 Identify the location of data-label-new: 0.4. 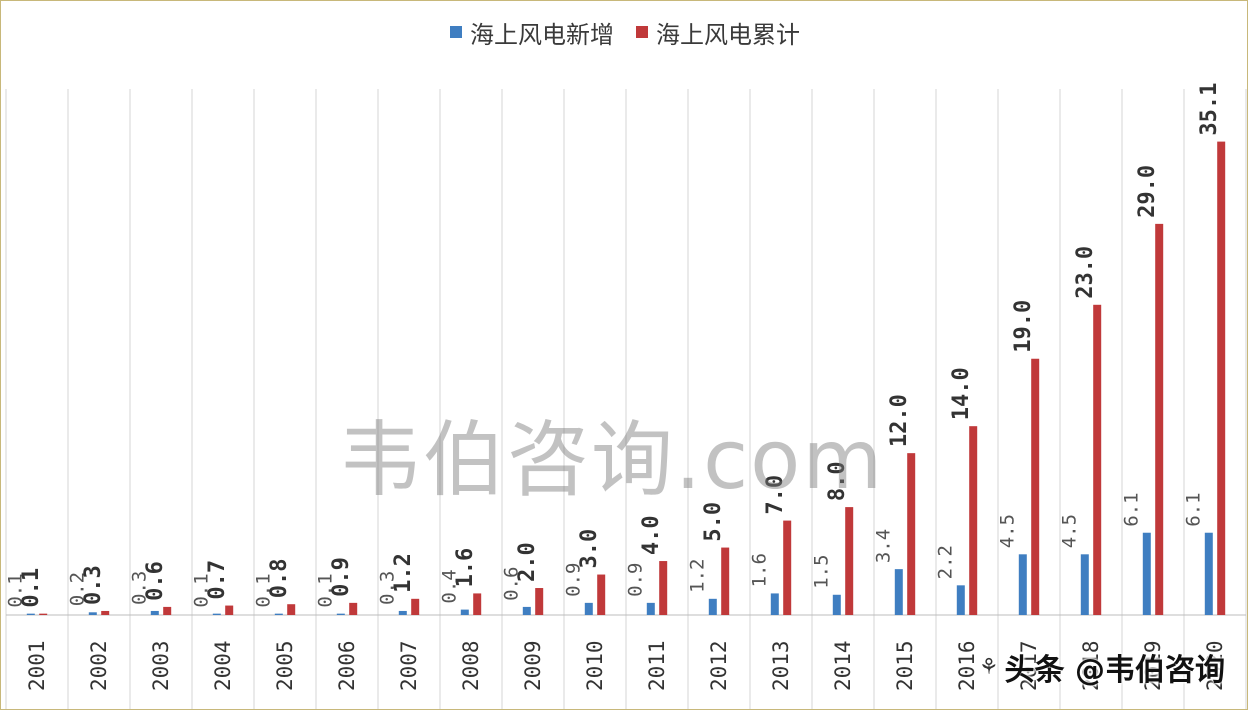
(449, 586).